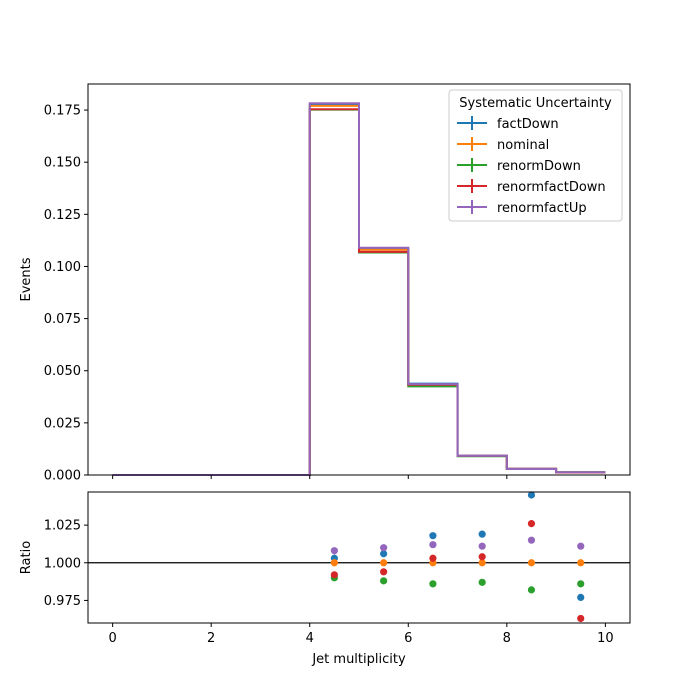  What do you see at coordinates (26, 279) in the screenshot?
I see `main-y-axis-label: Events` at bounding box center [26, 279].